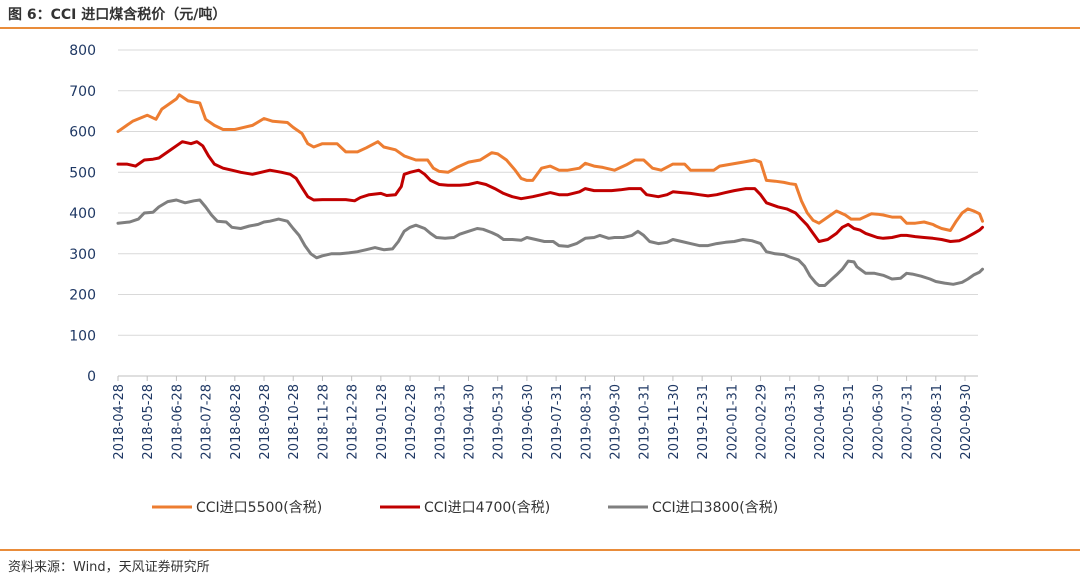 The height and width of the screenshot is (583, 1080). Describe the element at coordinates (487, 508) in the screenshot. I see `legend-label-2: CCI进口4700(含税)` at that location.